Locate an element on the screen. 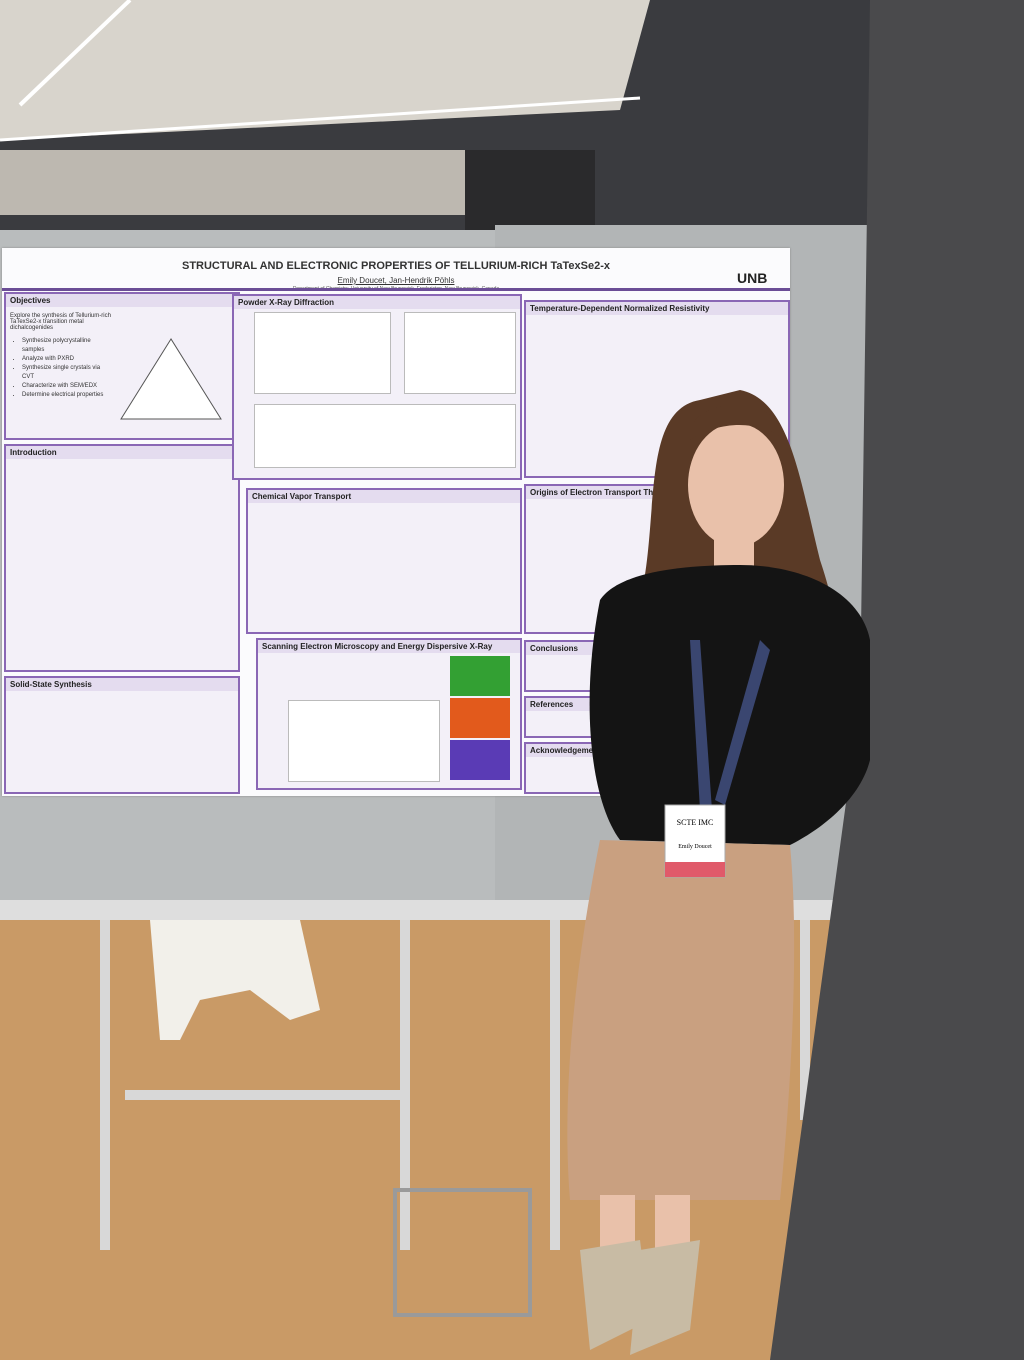 The height and width of the screenshot is (1360, 1024). badge-name: Emily Doucet is located at coordinates (695, 847).